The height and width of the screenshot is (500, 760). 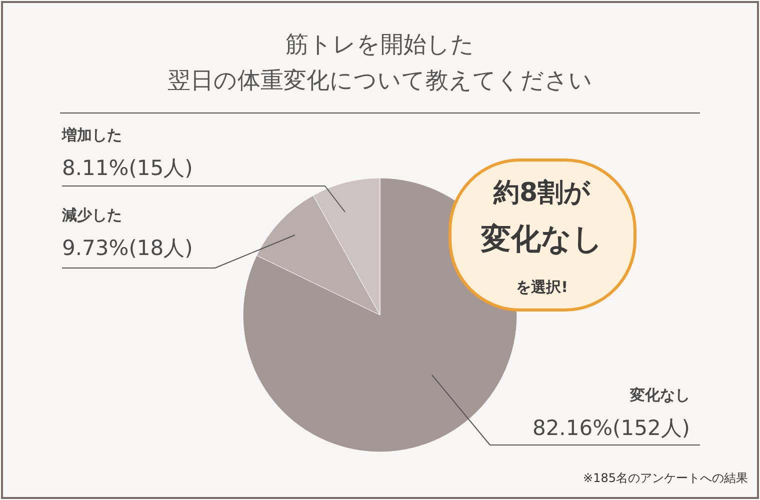 What do you see at coordinates (380, 45) in the screenshot?
I see `chart-title: 筋トレを開始した` at bounding box center [380, 45].